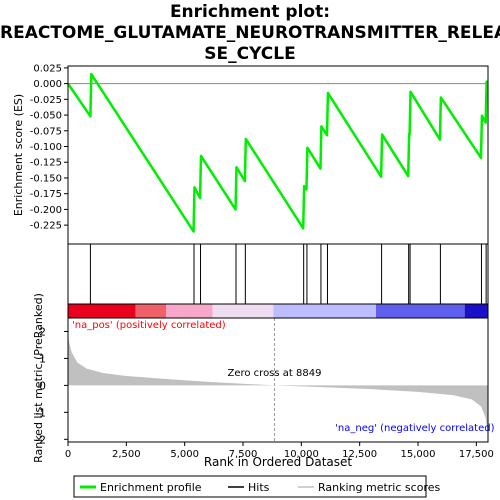 The height and width of the screenshot is (500, 500). I want to click on zero-cross-label: Zero cross at 8849, so click(274, 373).